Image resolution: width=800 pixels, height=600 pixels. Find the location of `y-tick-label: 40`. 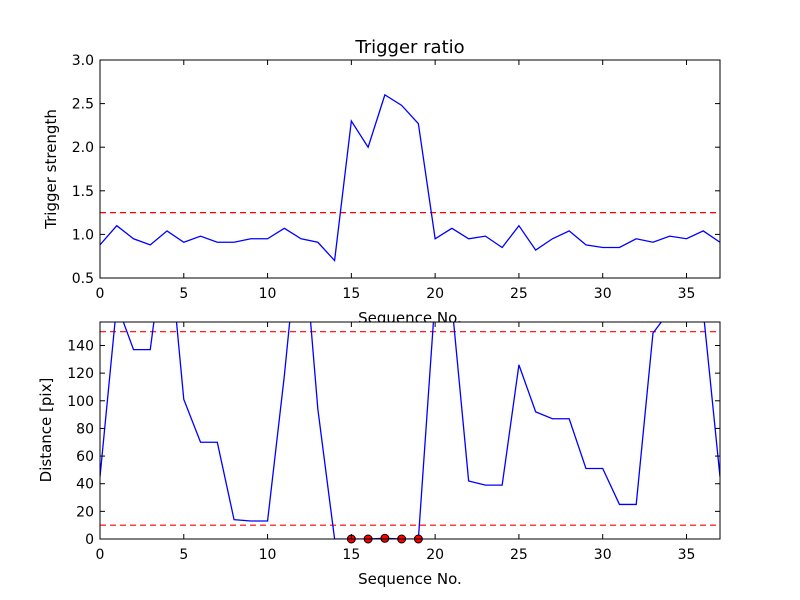

y-tick-label: 40 is located at coordinates (85, 485).